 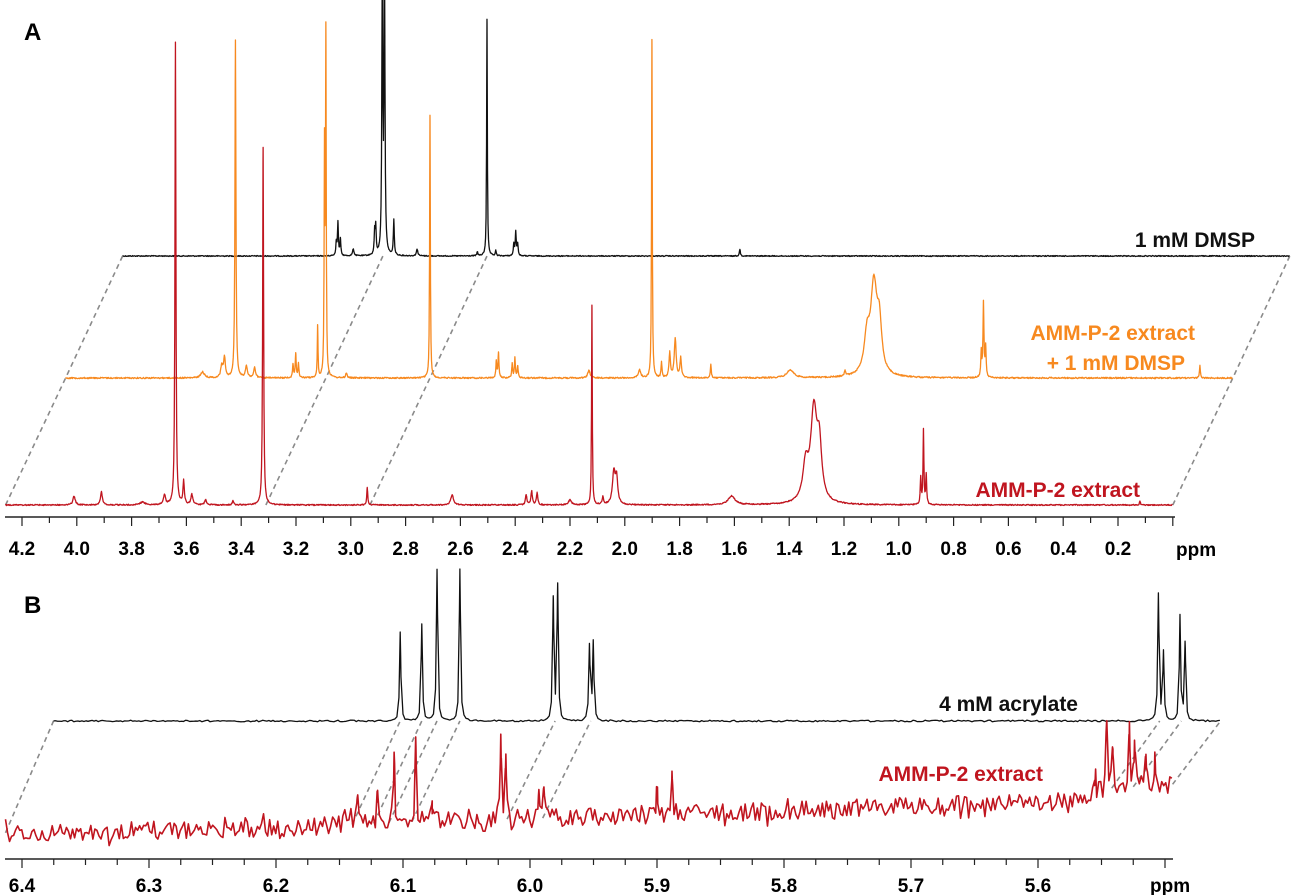 What do you see at coordinates (784, 885) in the screenshot?
I see `x-tick-label: 5.8` at bounding box center [784, 885].